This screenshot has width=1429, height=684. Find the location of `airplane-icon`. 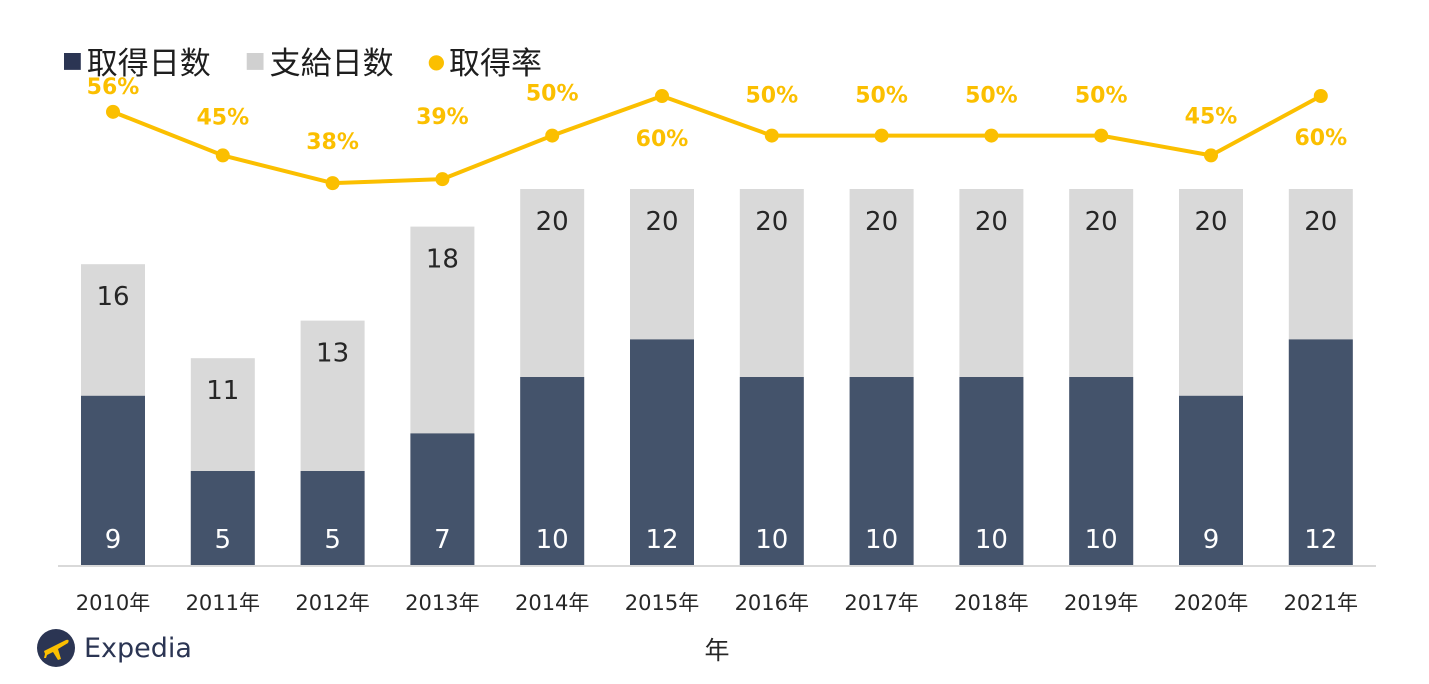

airplane-icon is located at coordinates (56, 648).